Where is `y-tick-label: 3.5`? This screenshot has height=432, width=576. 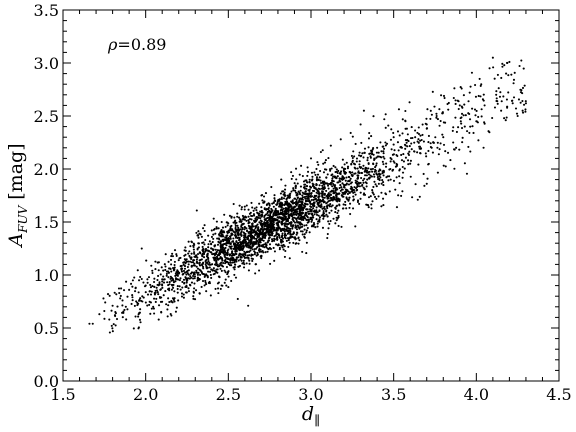
y-tick-label: 3.5 is located at coordinates (46, 10).